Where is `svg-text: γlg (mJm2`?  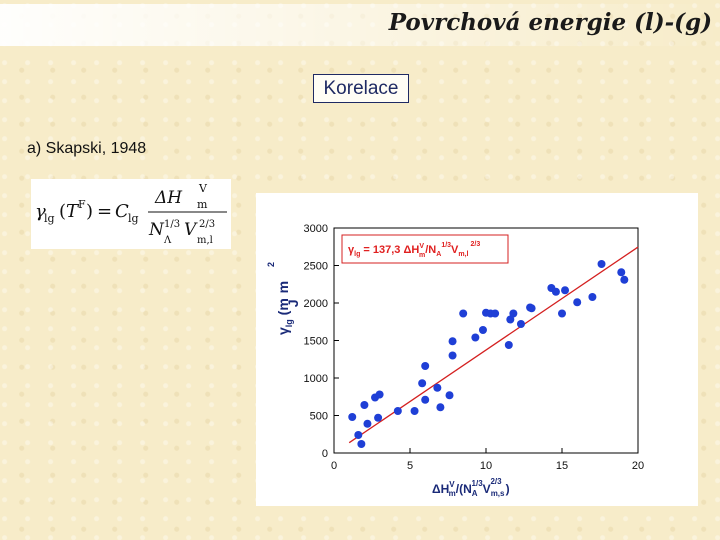 svg-text: γlg (mJm2 is located at coordinates (283, 298).